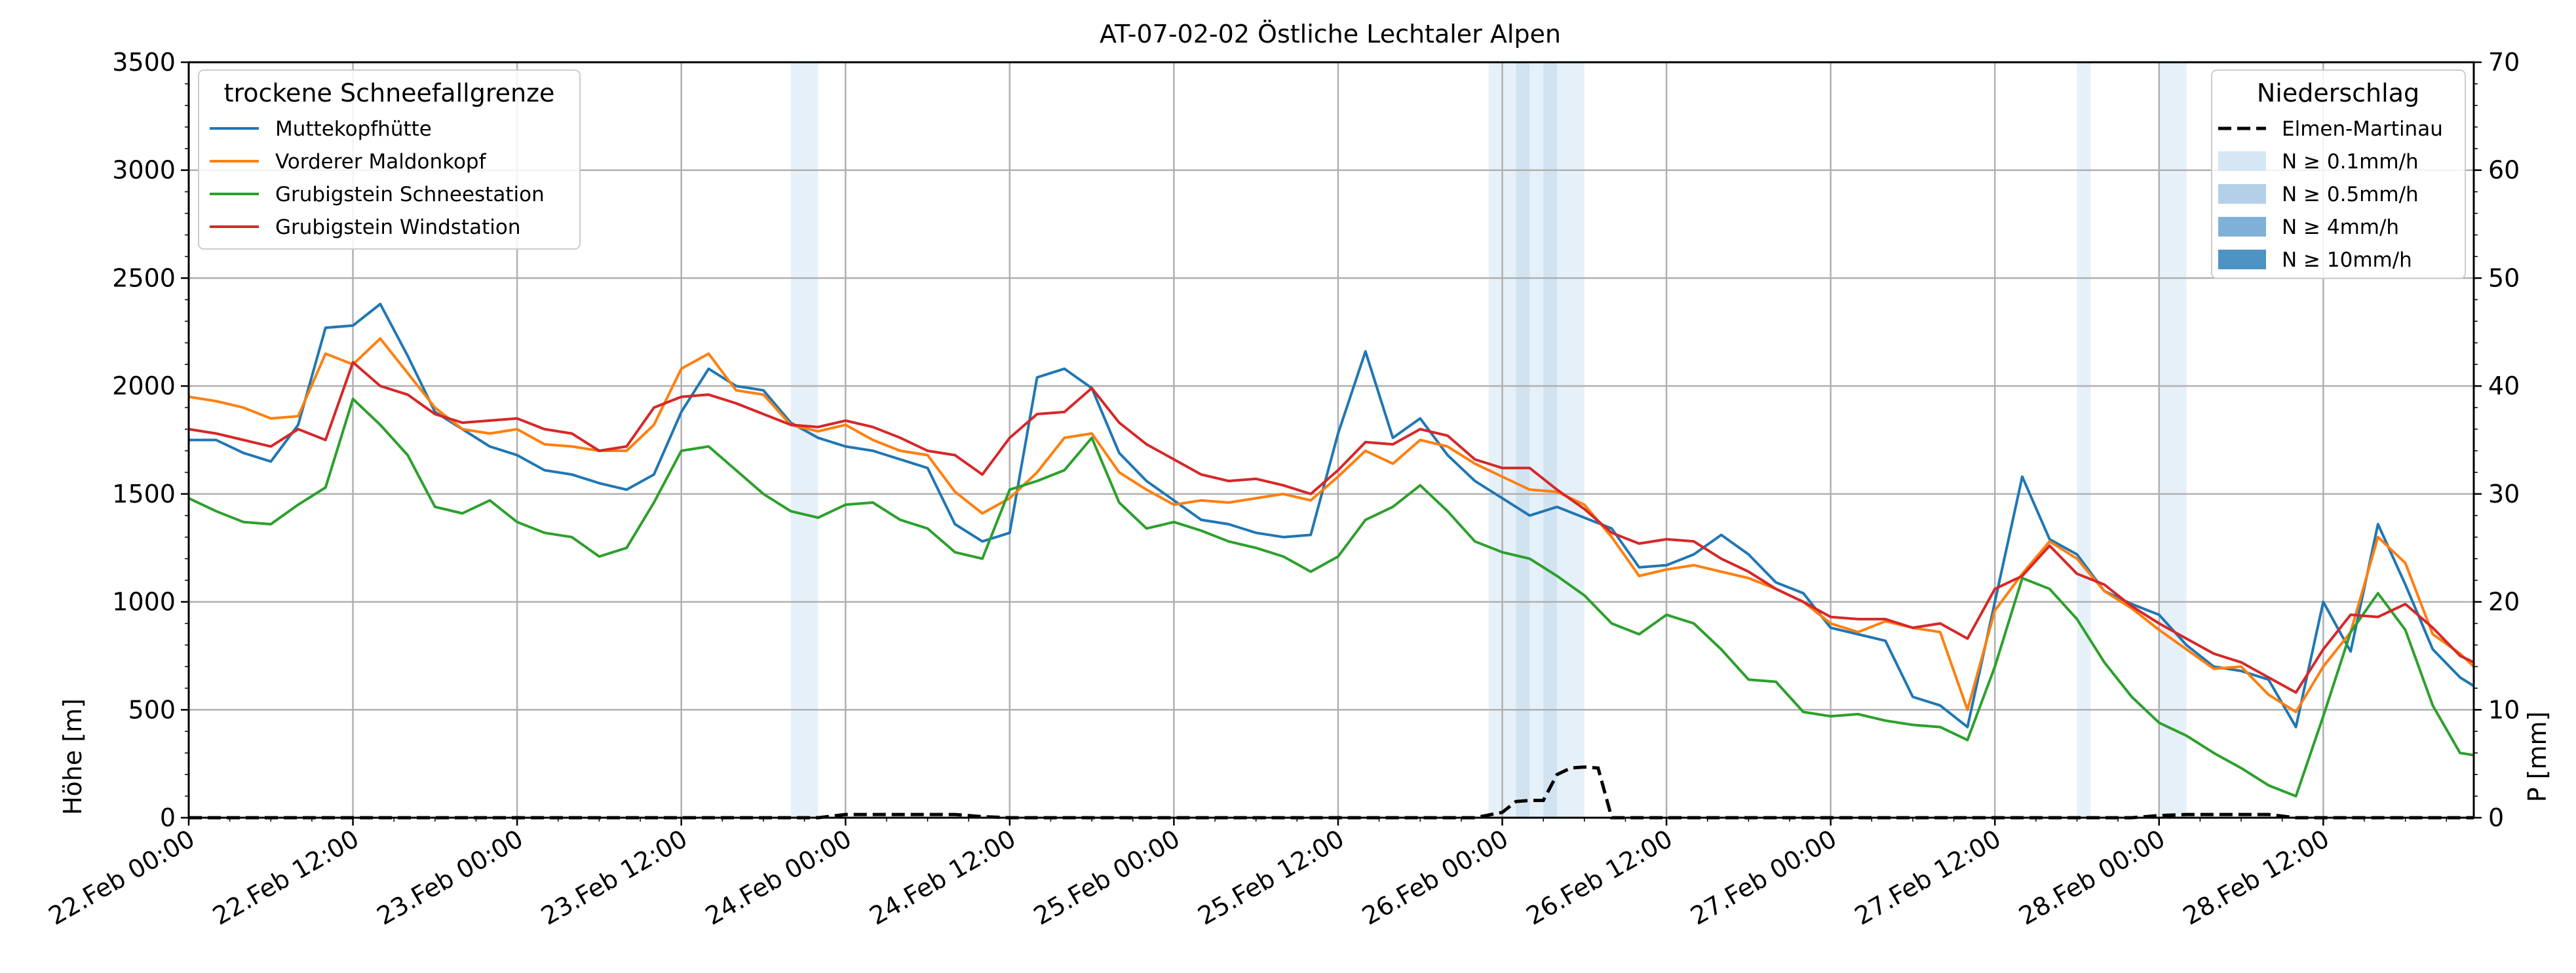 Image resolution: width=2576 pixels, height=973 pixels. Describe the element at coordinates (2504, 170) in the screenshot. I see `y-right-tick-label: 60` at that location.